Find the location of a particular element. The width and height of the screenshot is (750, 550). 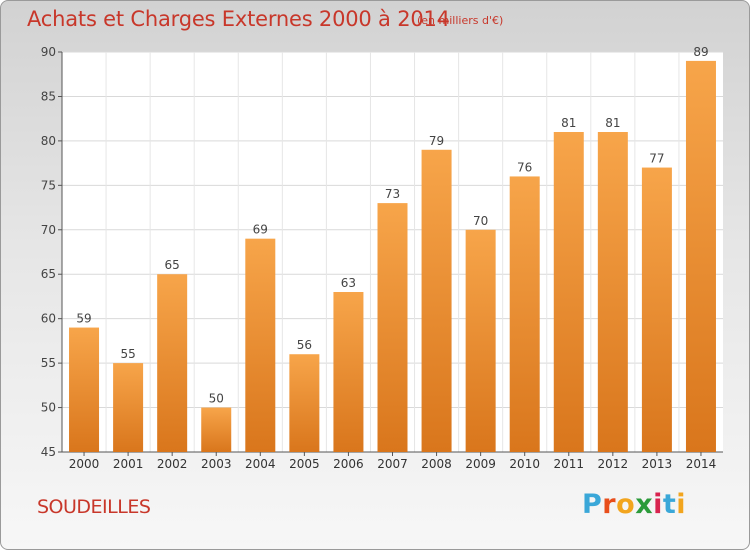

data-label: 89 is located at coordinates (700, 52).